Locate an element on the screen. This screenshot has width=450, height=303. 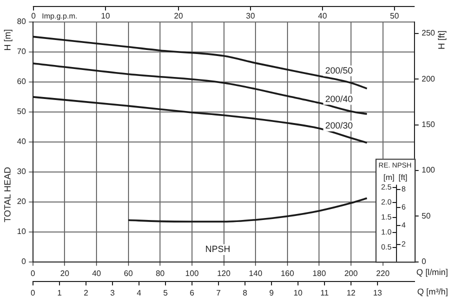
y-tick-label: 0 is located at coordinates (23, 261).